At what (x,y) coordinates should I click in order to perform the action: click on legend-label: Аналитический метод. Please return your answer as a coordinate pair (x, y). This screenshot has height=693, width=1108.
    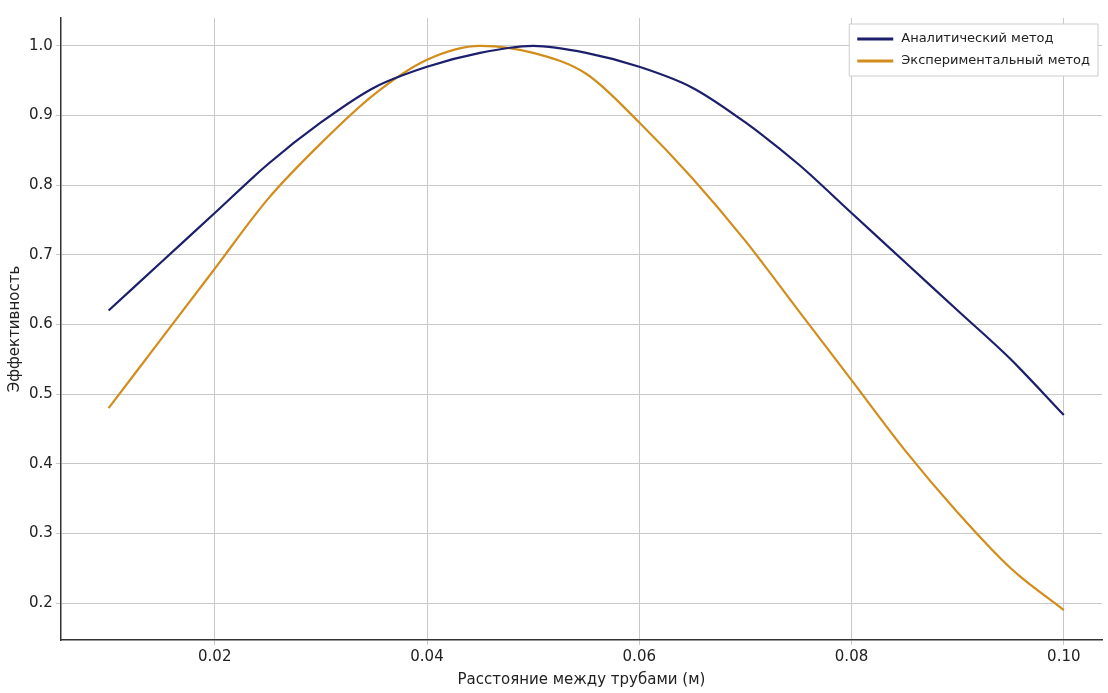
    Looking at the image, I should click on (977, 38).